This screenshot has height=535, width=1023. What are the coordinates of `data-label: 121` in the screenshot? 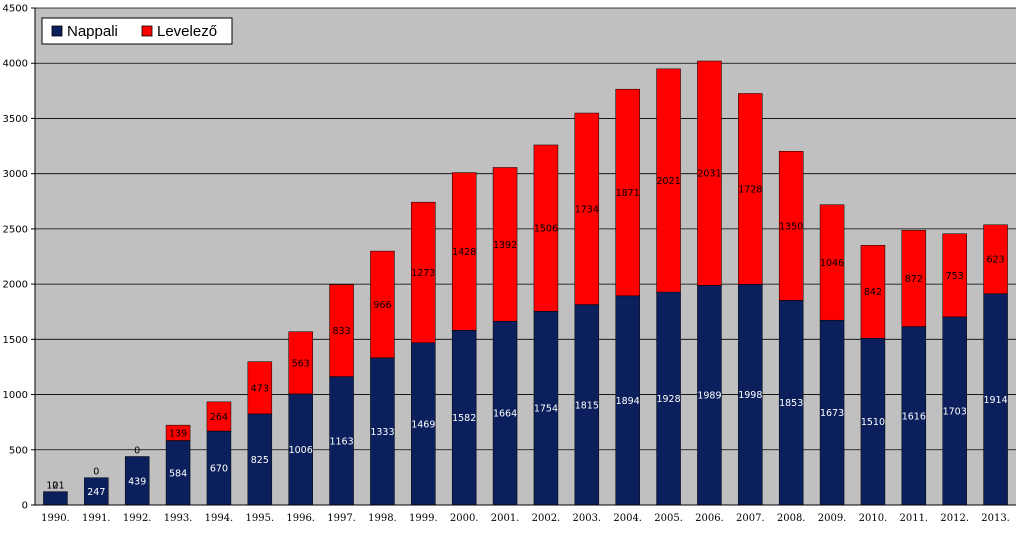 It's located at (55, 486).